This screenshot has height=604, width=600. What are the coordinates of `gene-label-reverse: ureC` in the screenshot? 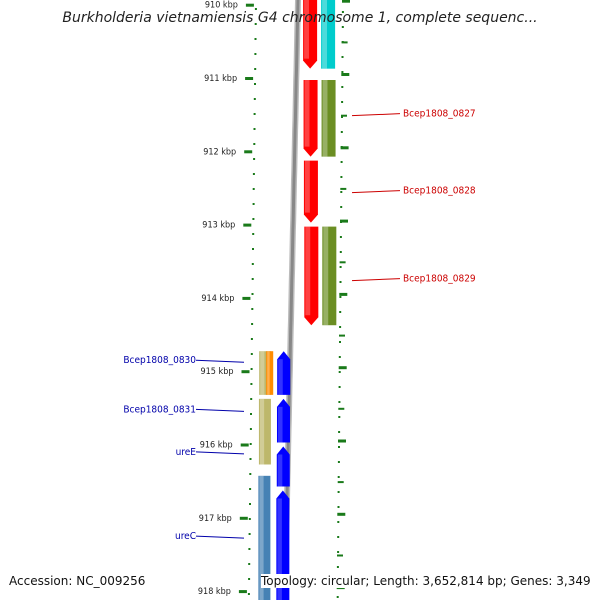 It's located at (185, 536).